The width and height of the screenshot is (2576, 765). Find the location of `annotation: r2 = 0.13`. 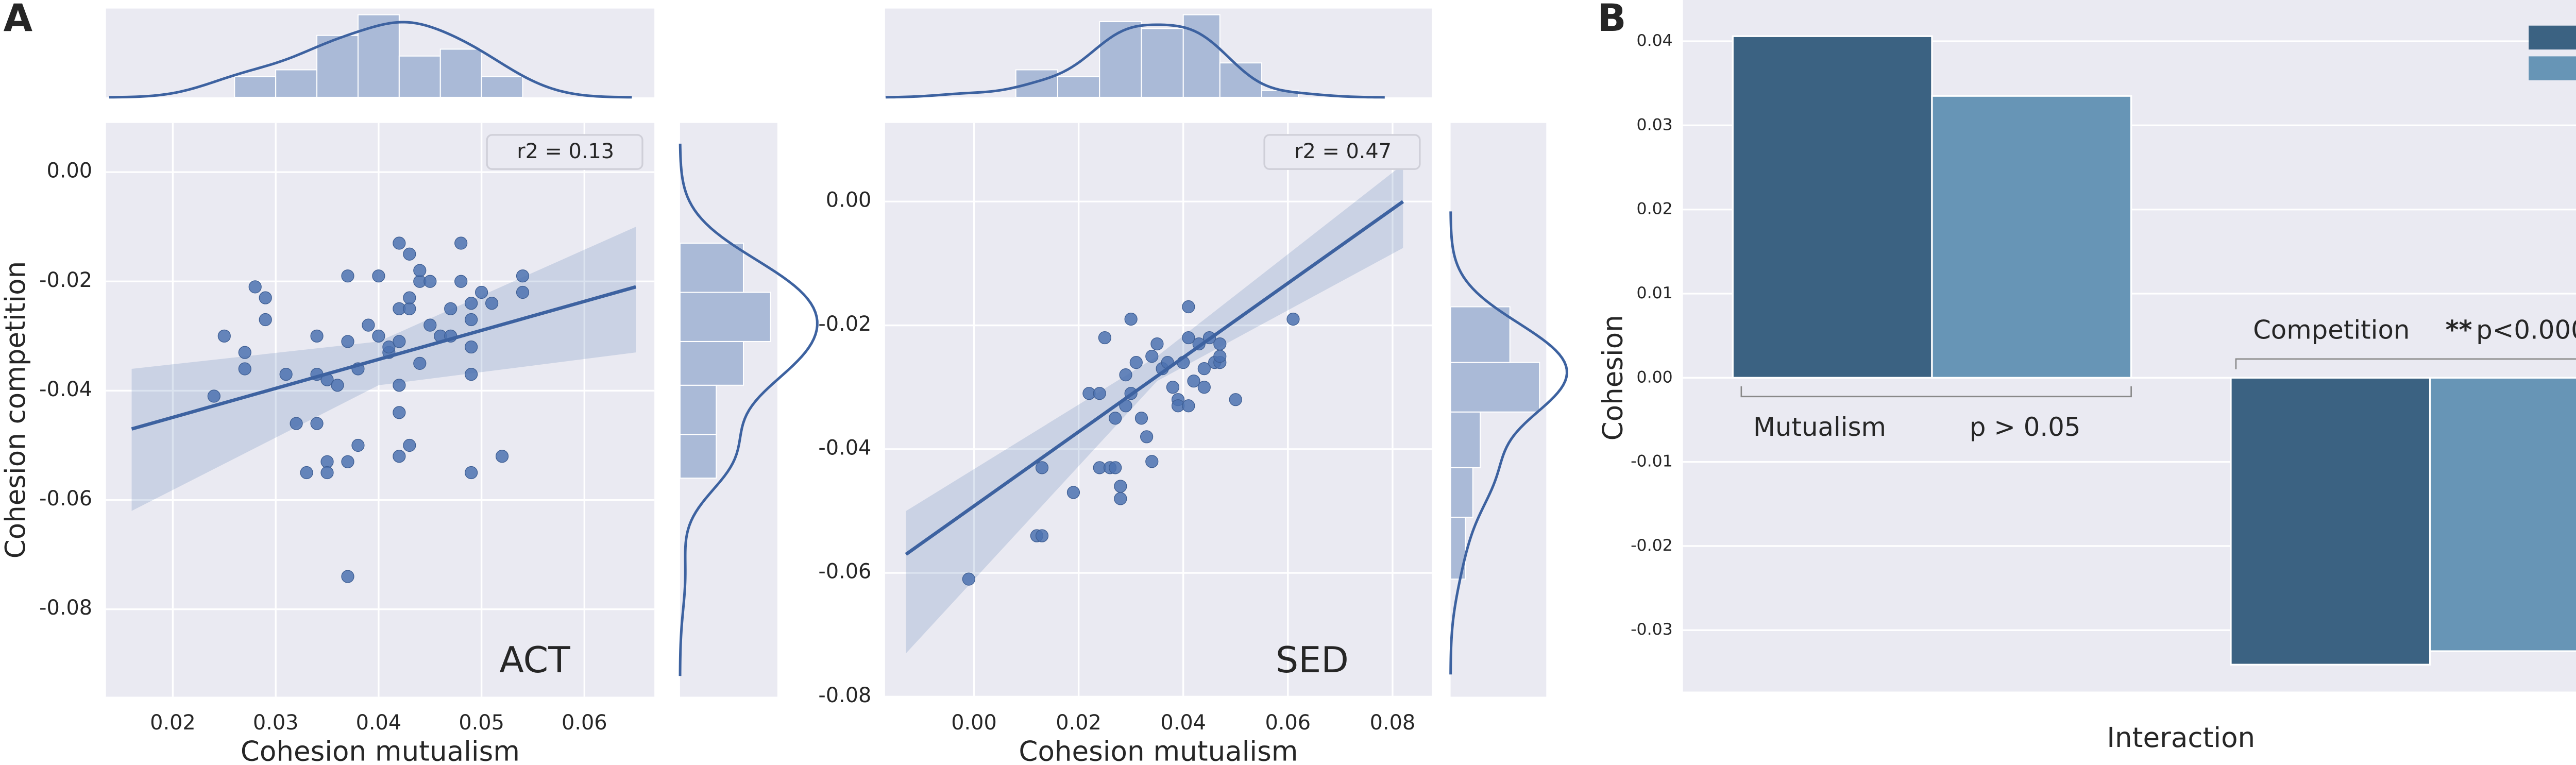

annotation: r2 = 0.13 is located at coordinates (565, 151).